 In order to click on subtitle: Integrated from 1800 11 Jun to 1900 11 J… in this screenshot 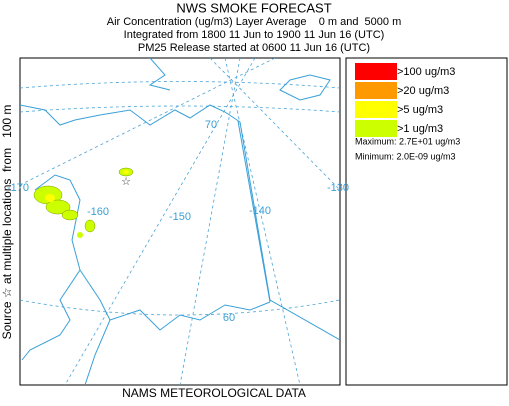, I will do `click(254, 35)`.